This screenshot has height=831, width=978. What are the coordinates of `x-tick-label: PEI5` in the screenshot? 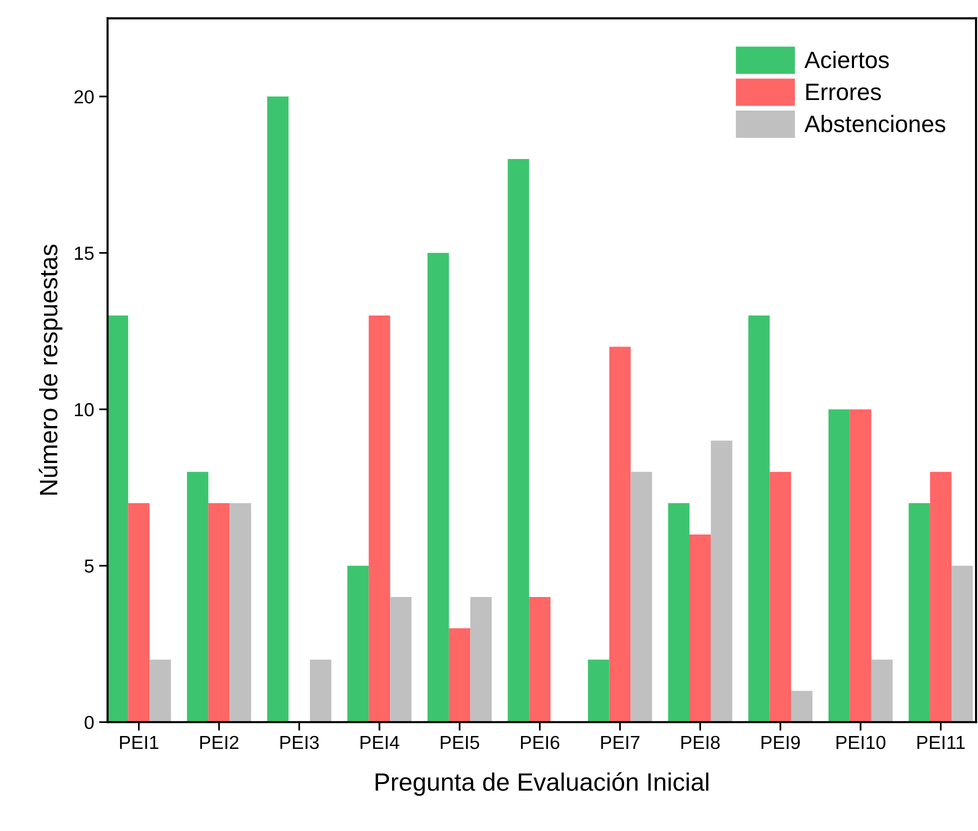 It's located at (460, 743).